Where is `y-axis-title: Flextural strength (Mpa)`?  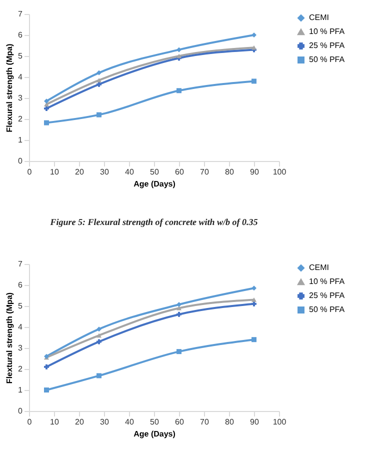
y-axis-title: Flextural strength (Mpa) is located at coordinates (9, 338).